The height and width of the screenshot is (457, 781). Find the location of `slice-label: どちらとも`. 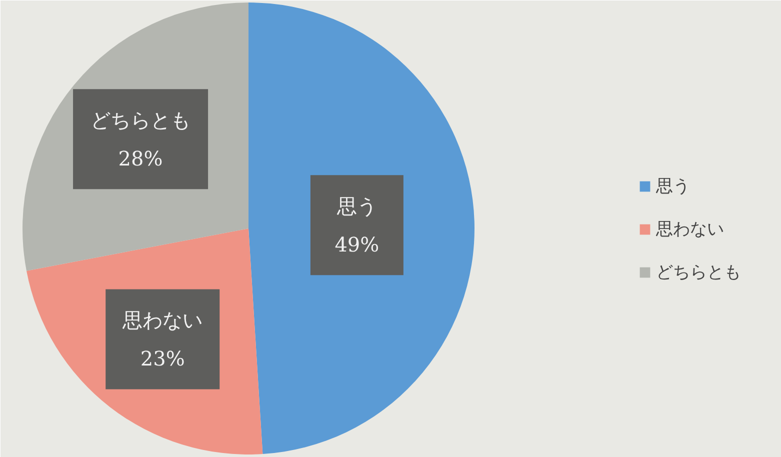

slice-label: どちらとも is located at coordinates (140, 120).